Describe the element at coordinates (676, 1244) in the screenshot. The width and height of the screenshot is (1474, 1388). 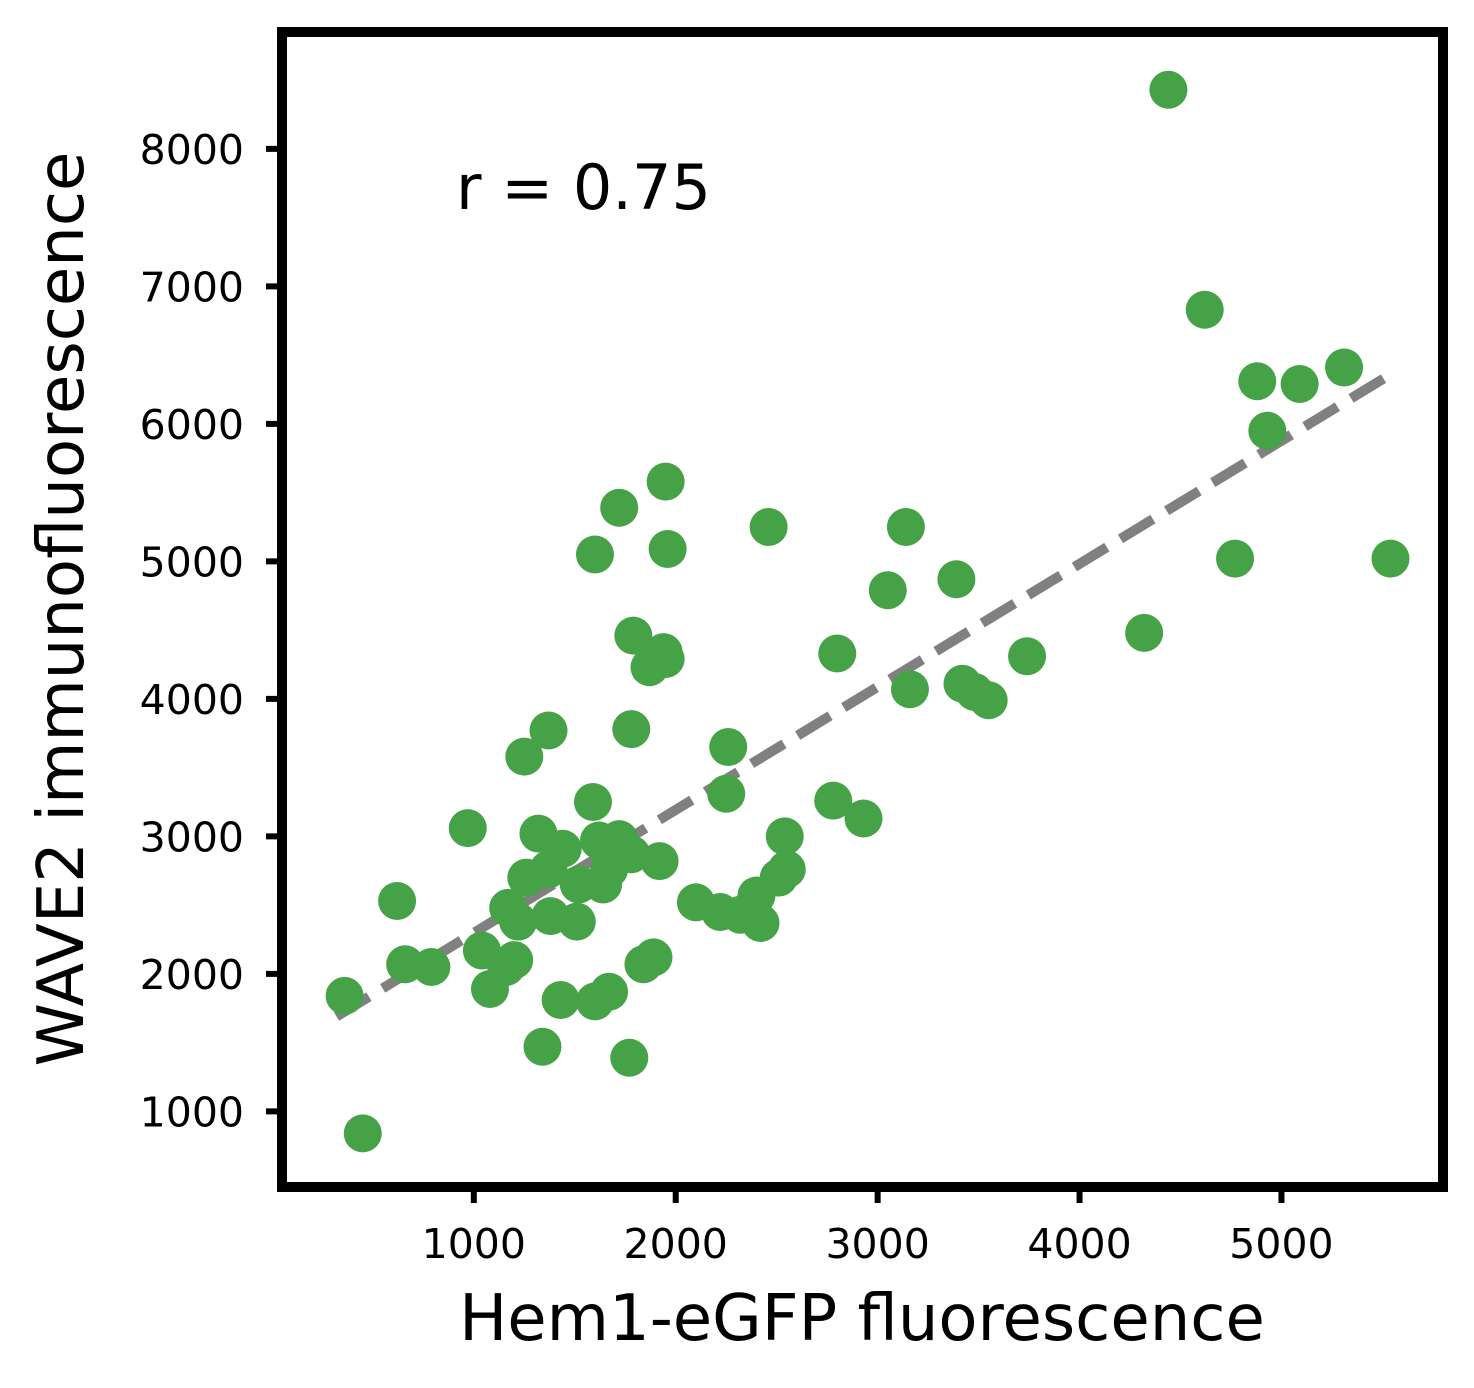
I see `x-tick-label: 2000` at that location.